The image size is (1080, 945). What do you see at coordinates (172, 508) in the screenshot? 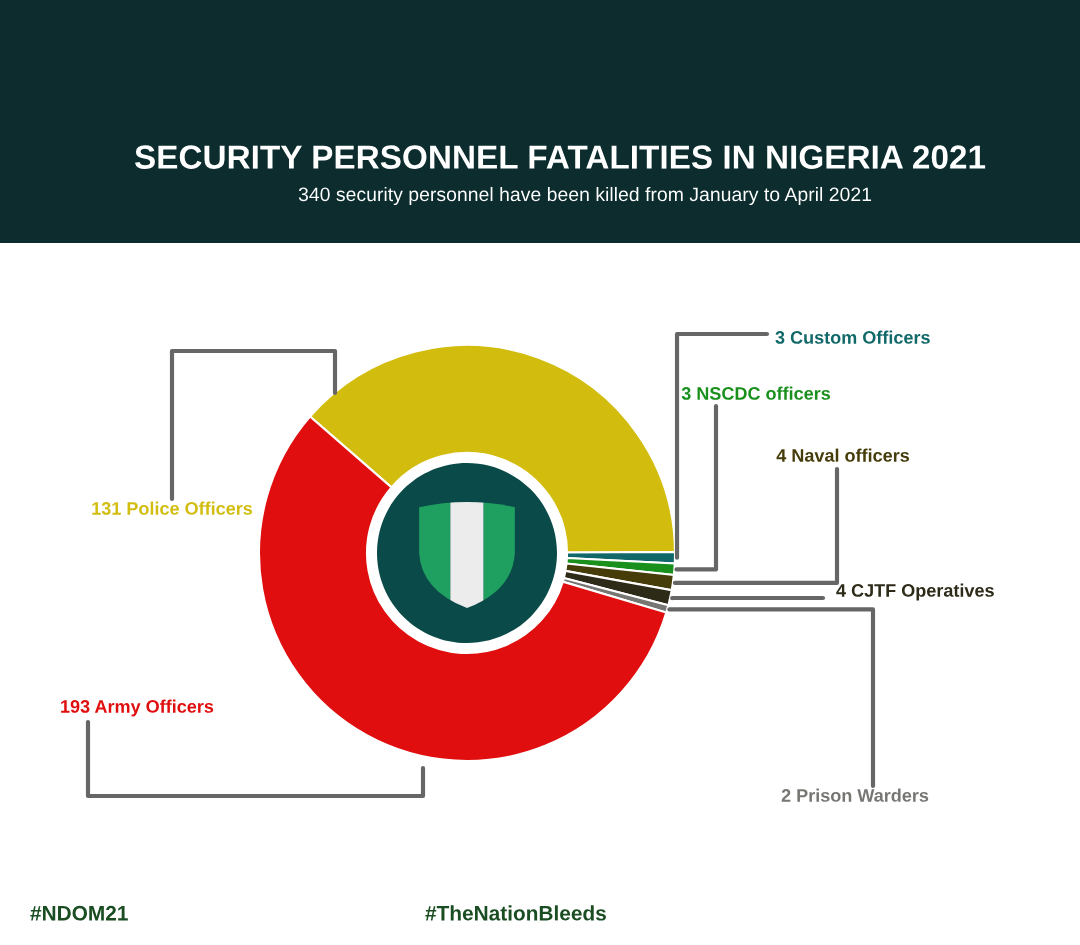
I see `slice-label: 131 Police Officers` at bounding box center [172, 508].